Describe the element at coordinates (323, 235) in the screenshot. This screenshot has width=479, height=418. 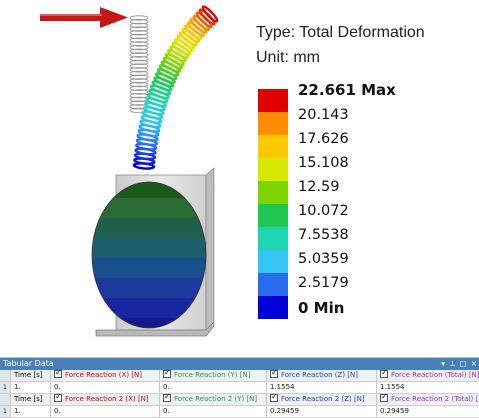
I see `legend-label: 7.5538` at that location.